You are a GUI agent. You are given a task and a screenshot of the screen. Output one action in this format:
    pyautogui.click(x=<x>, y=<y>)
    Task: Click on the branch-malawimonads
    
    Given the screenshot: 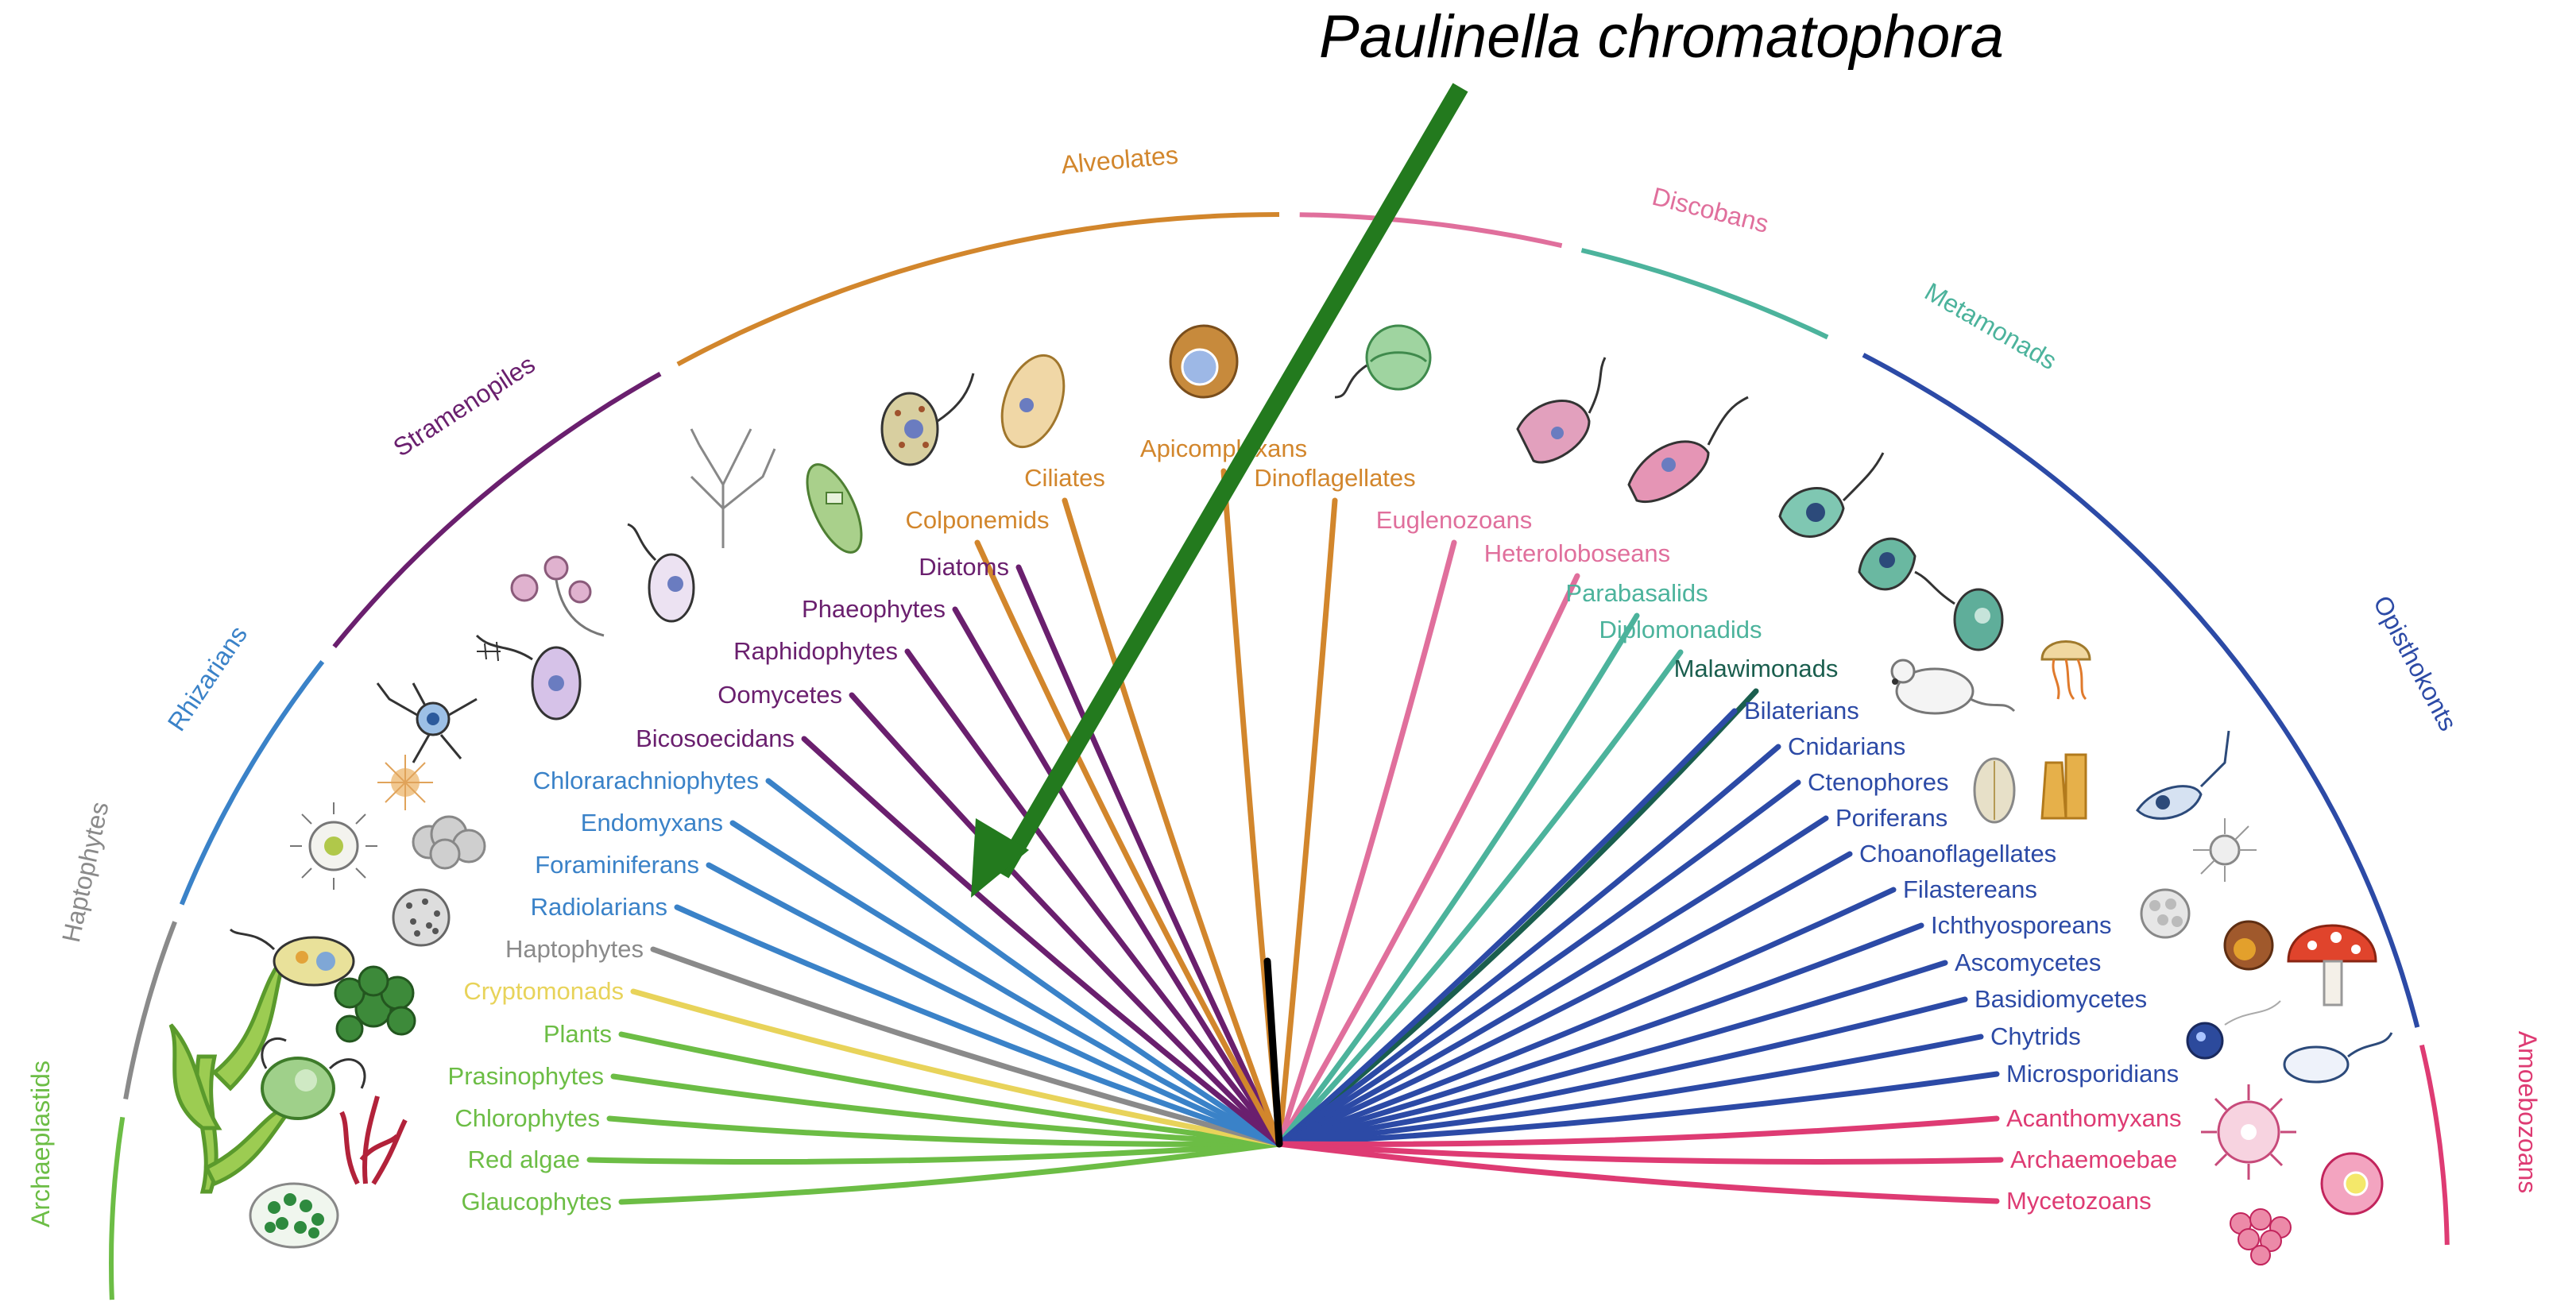 What is the action you would take?
    pyautogui.click(x=1517, y=917)
    